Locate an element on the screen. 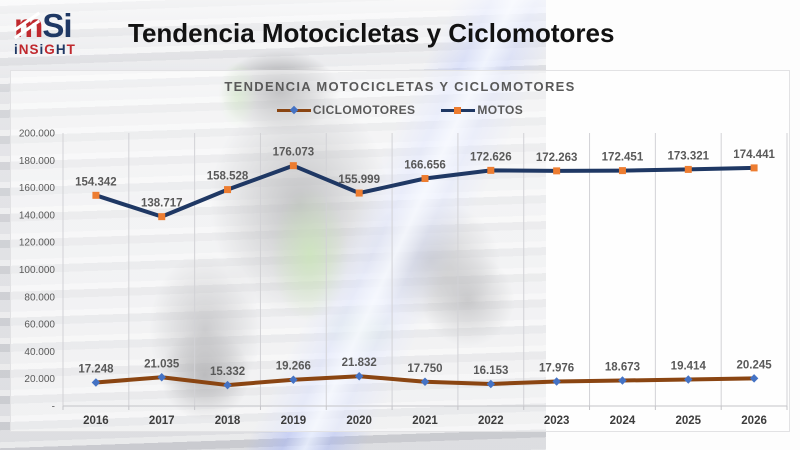 The width and height of the screenshot is (800, 450). data-point-label: 18.673 is located at coordinates (622, 368).